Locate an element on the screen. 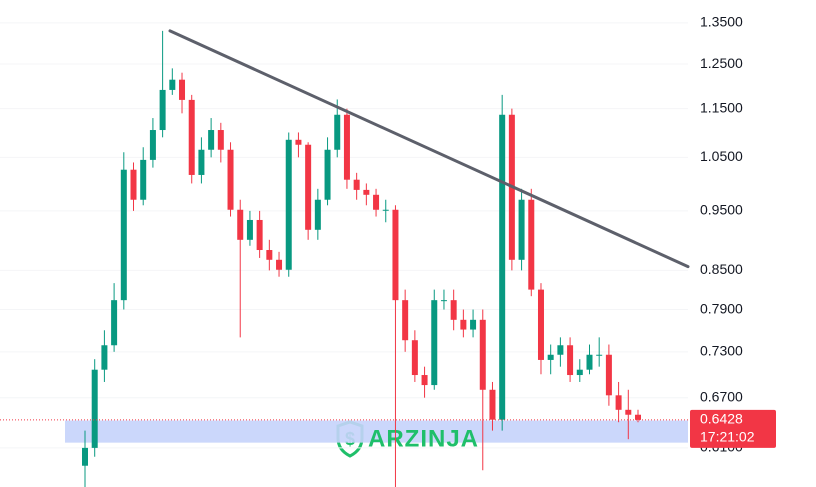 This screenshot has width=816, height=487. price-tag is located at coordinates (733, 428).